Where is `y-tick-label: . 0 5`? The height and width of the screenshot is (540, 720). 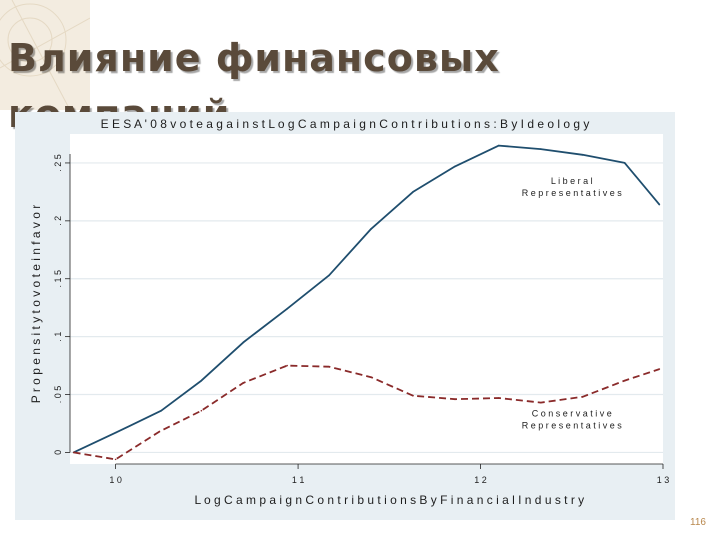 y-tick-label: . 0 5 is located at coordinates (58, 395).